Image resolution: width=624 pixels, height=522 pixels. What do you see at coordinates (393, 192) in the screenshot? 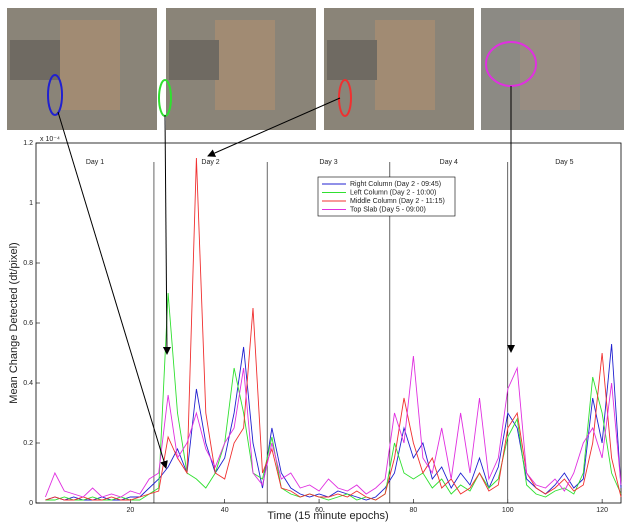
I see `legend-label: Left Column (Day 2 - 10:00)` at bounding box center [393, 192].